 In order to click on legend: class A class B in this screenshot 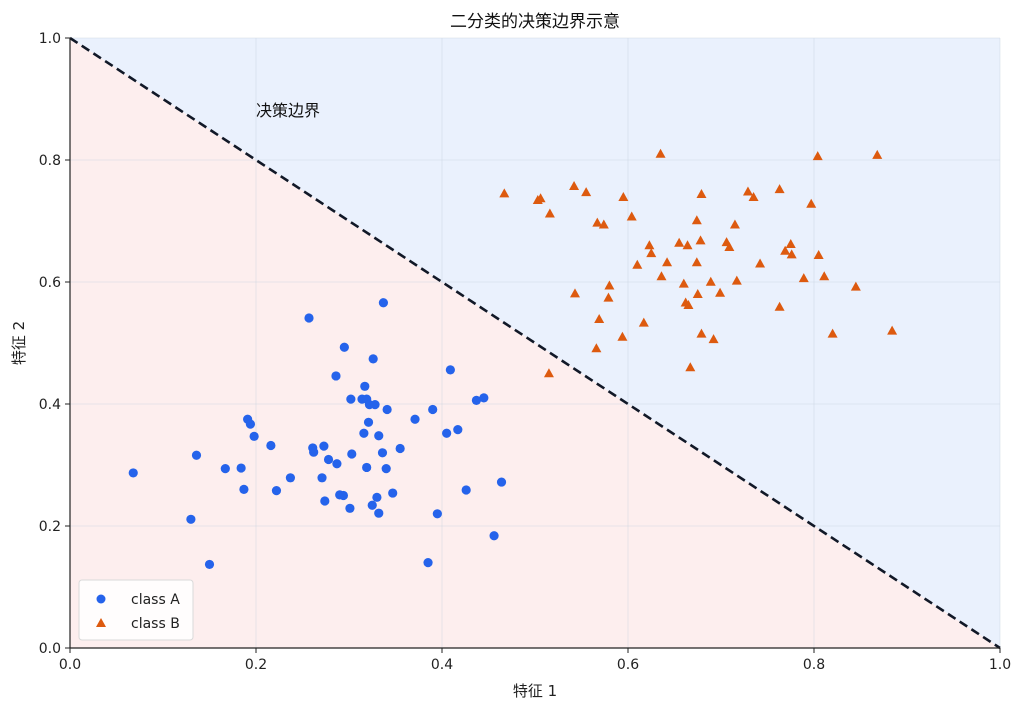, I will do `click(136, 610)`.